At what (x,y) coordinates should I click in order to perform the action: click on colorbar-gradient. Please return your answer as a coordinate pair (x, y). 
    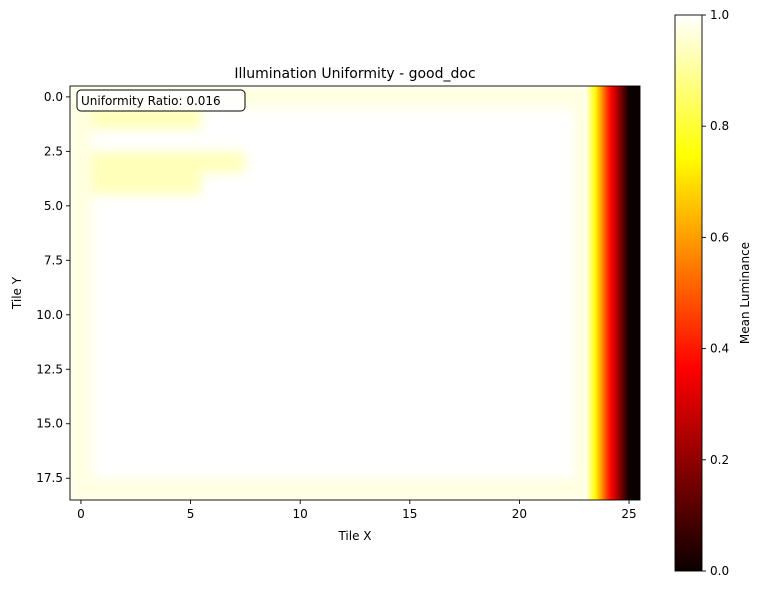
    Looking at the image, I should click on (688, 293).